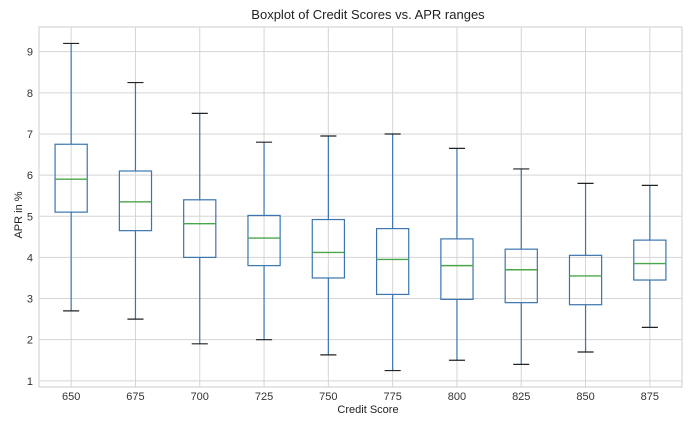 This screenshot has width=699, height=428. What do you see at coordinates (264, 397) in the screenshot?
I see `x-tick-label: 725` at bounding box center [264, 397].